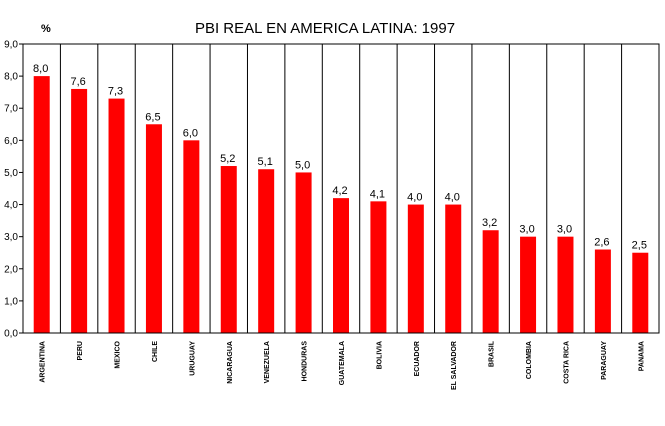 This screenshot has height=426, width=665. Describe the element at coordinates (377, 194) in the screenshot. I see `data-label: 4,1` at that location.